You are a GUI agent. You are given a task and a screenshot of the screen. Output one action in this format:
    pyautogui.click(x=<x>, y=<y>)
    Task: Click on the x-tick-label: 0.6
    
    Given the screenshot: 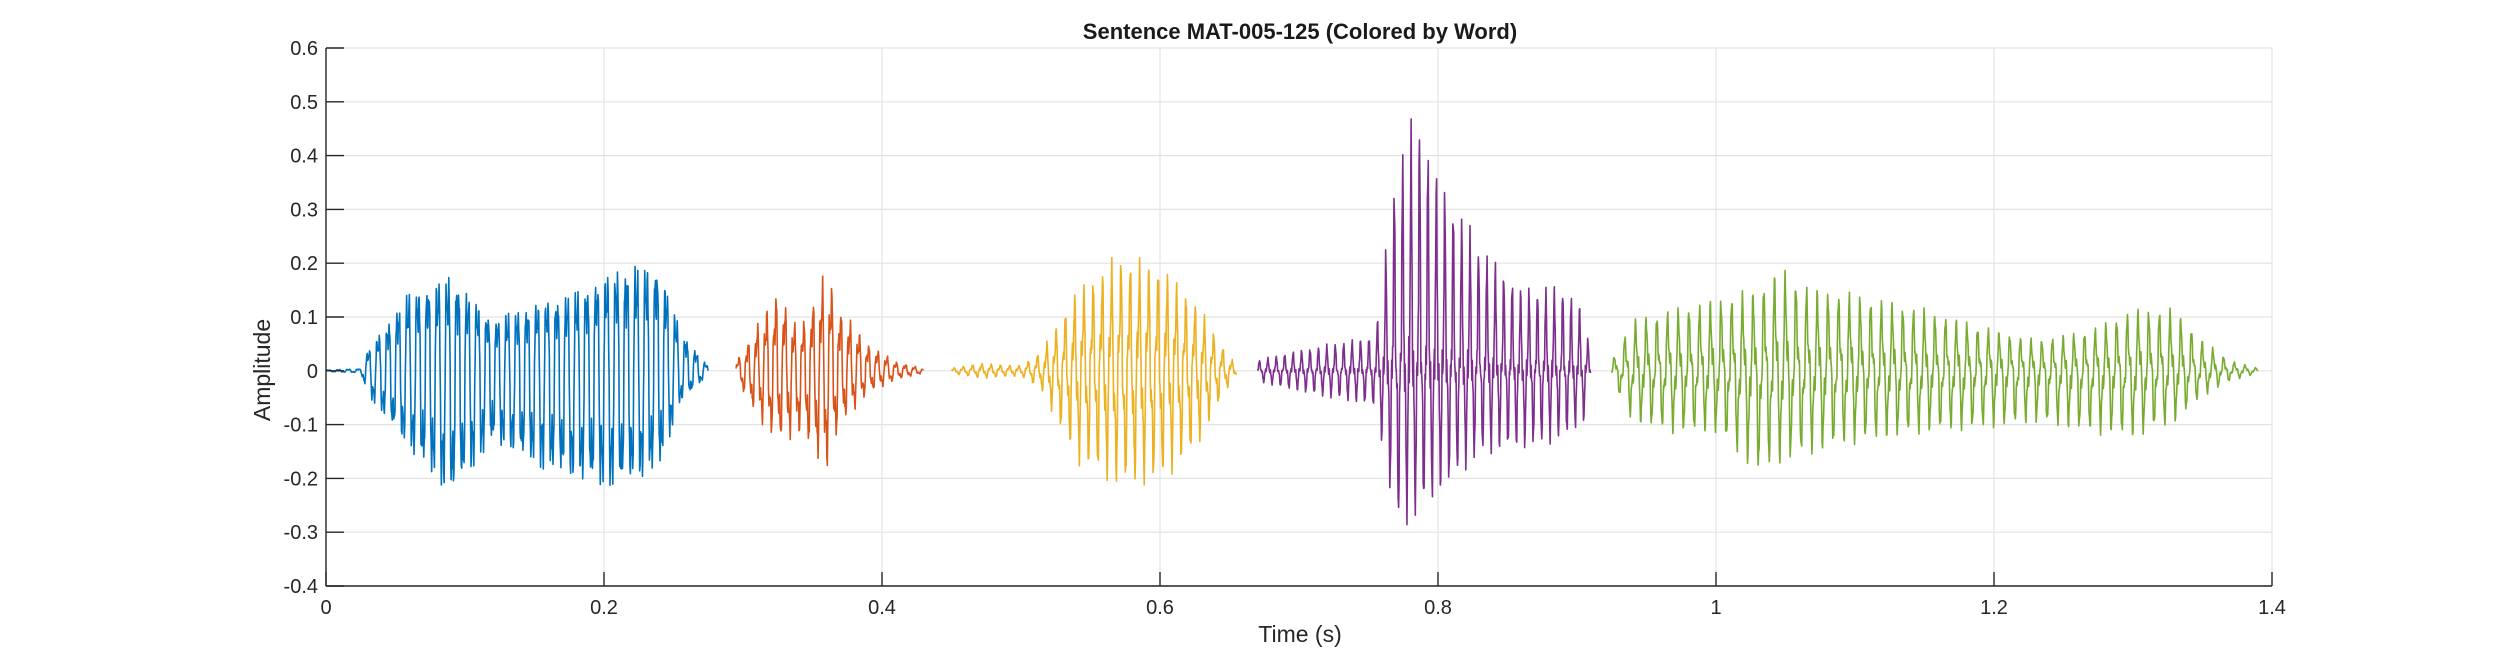 What is the action you would take?
    pyautogui.click(x=1160, y=608)
    